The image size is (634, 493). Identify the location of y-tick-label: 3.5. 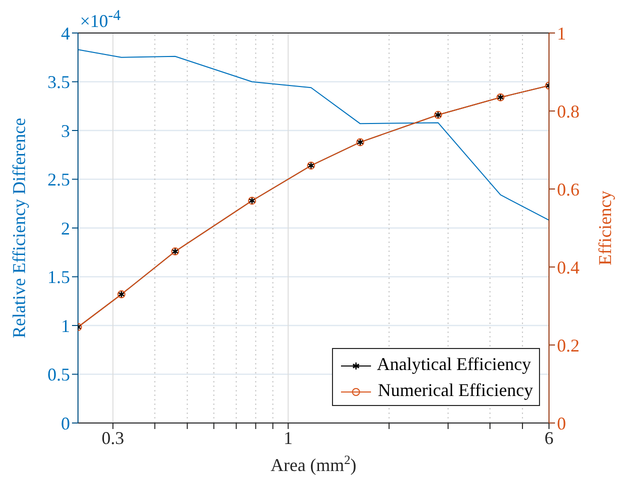
(59, 82).